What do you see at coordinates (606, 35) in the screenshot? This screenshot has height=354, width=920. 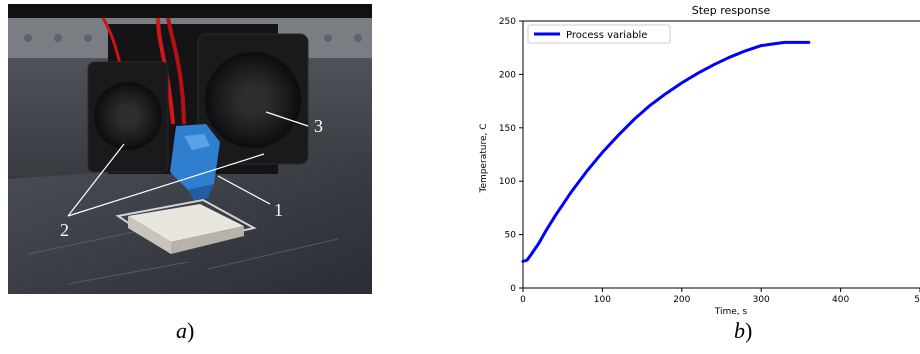 I see `legend-label: Process variable` at bounding box center [606, 35].